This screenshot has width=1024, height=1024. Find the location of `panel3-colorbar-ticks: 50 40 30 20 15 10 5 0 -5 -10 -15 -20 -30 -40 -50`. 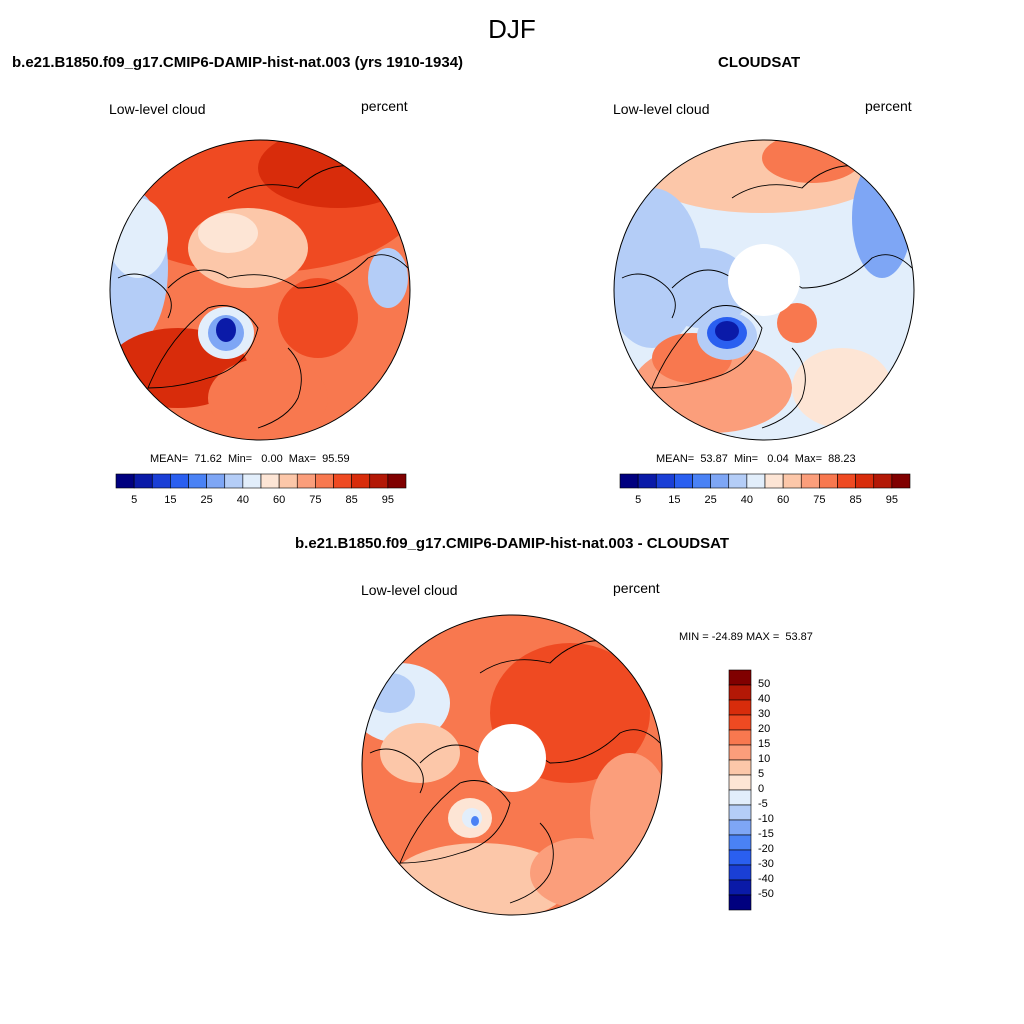

panel3-colorbar-ticks: 50 40 30 20 15 10 5 0 -5 -10 -15 -20 -30 -40 -50 is located at coordinates (778, 790).